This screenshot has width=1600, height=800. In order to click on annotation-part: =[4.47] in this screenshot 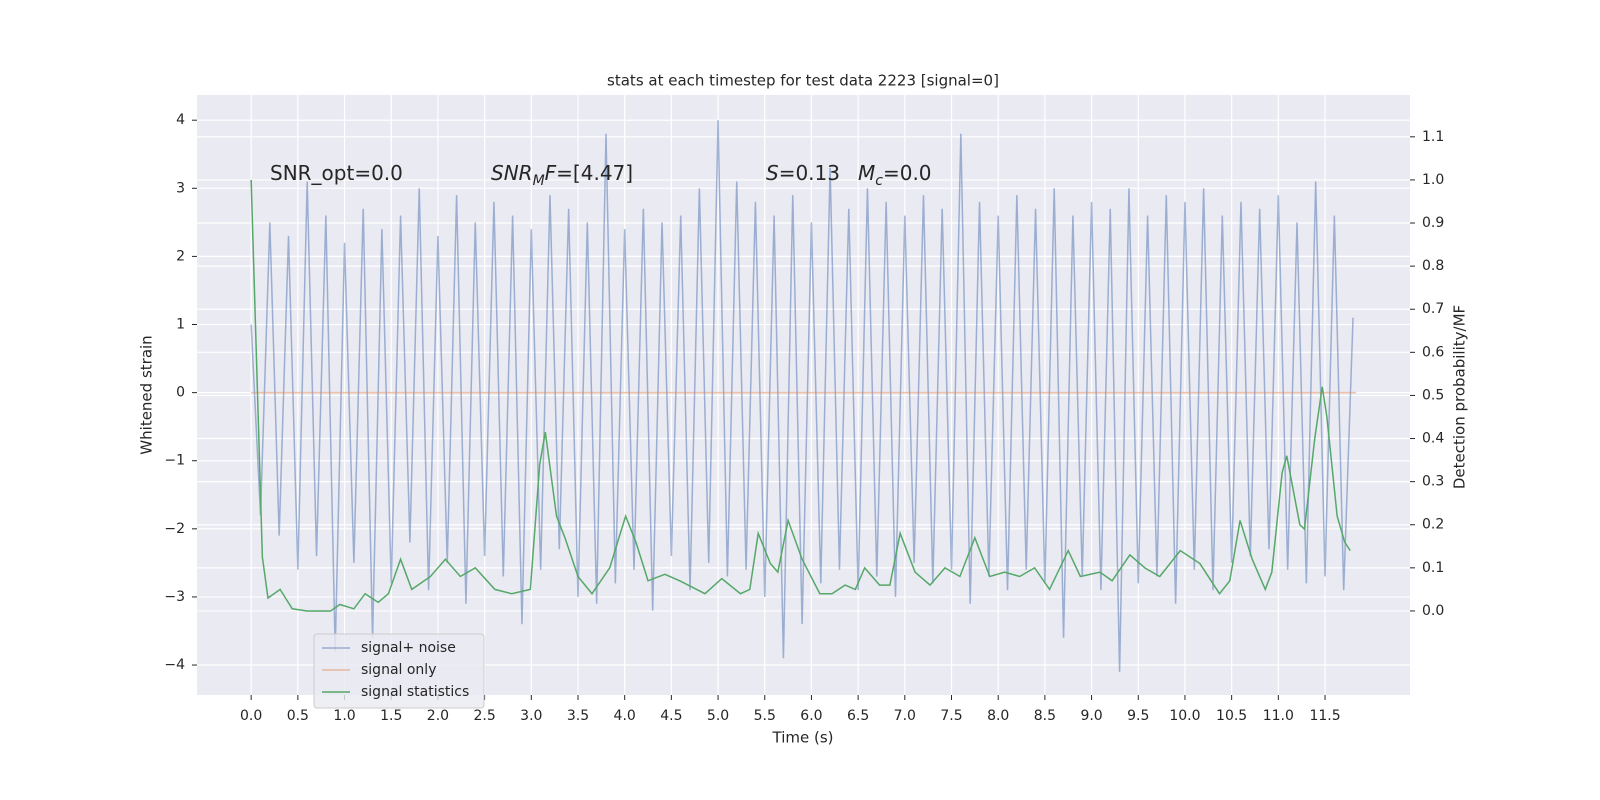, I will do `click(594, 173)`.